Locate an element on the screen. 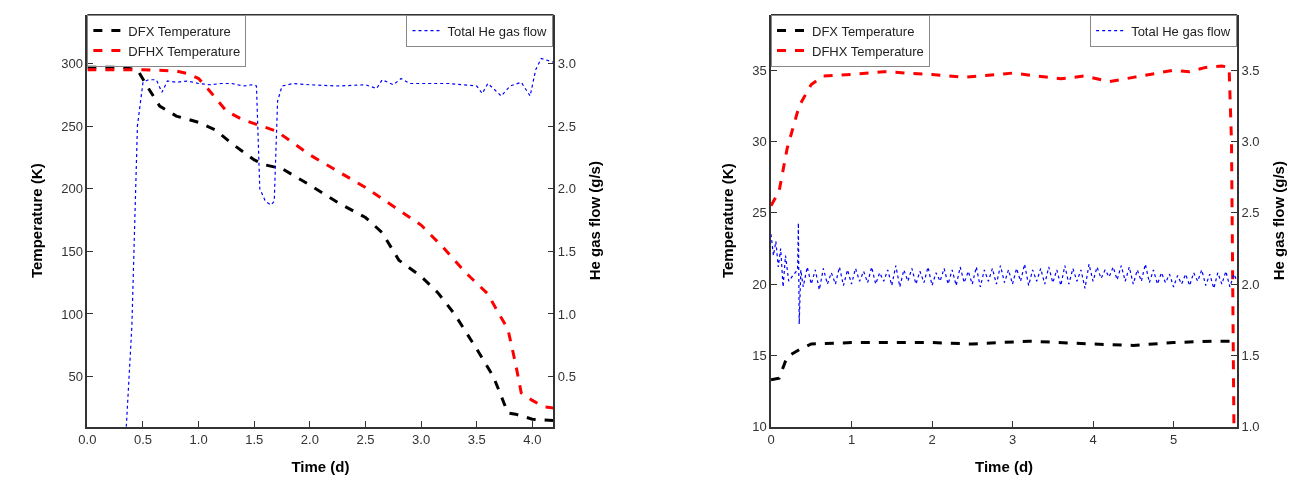  x-tick-label: 3 is located at coordinates (1012, 440).